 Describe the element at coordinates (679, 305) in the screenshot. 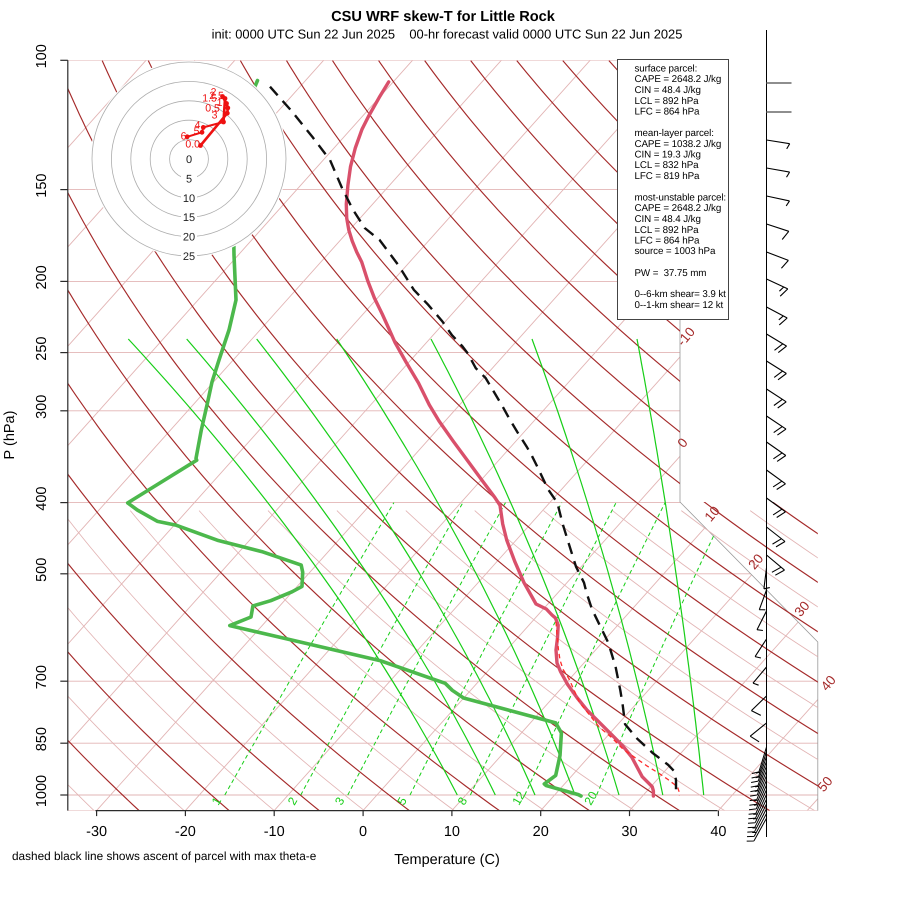

I see `svg-text: 0--1-km shear= 12 kt` at that location.